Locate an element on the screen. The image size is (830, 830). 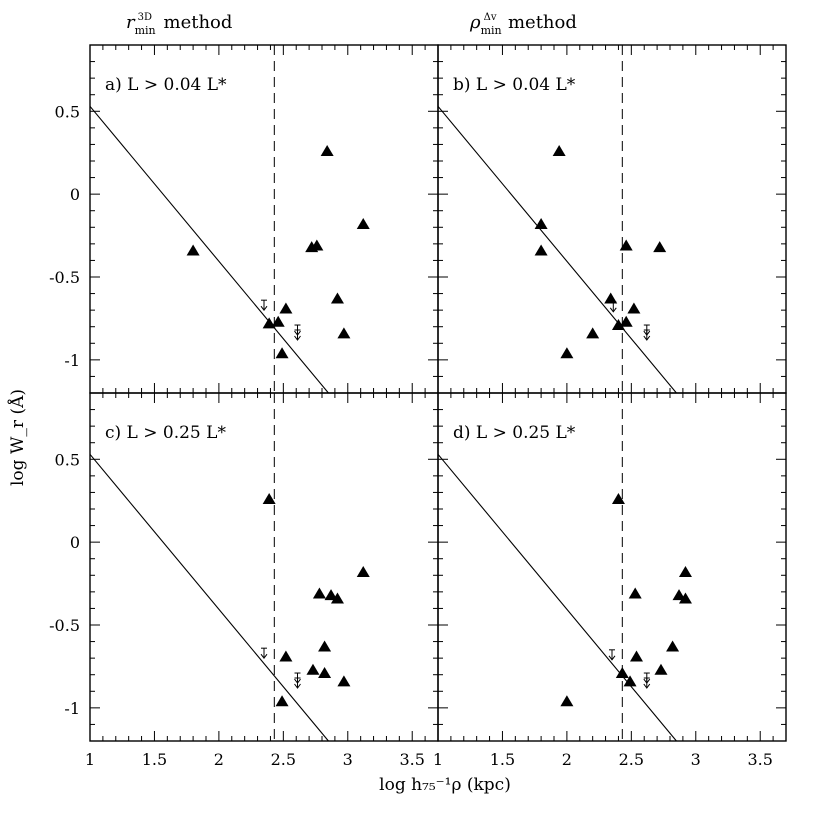
y-axis-label-box: log W_r (Å) is located at coordinates (17, 400).